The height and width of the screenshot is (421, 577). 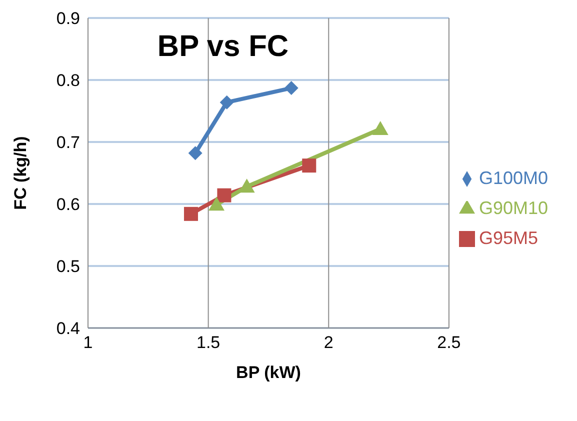 I want to click on legend-label: G100M0, so click(x=513, y=178).